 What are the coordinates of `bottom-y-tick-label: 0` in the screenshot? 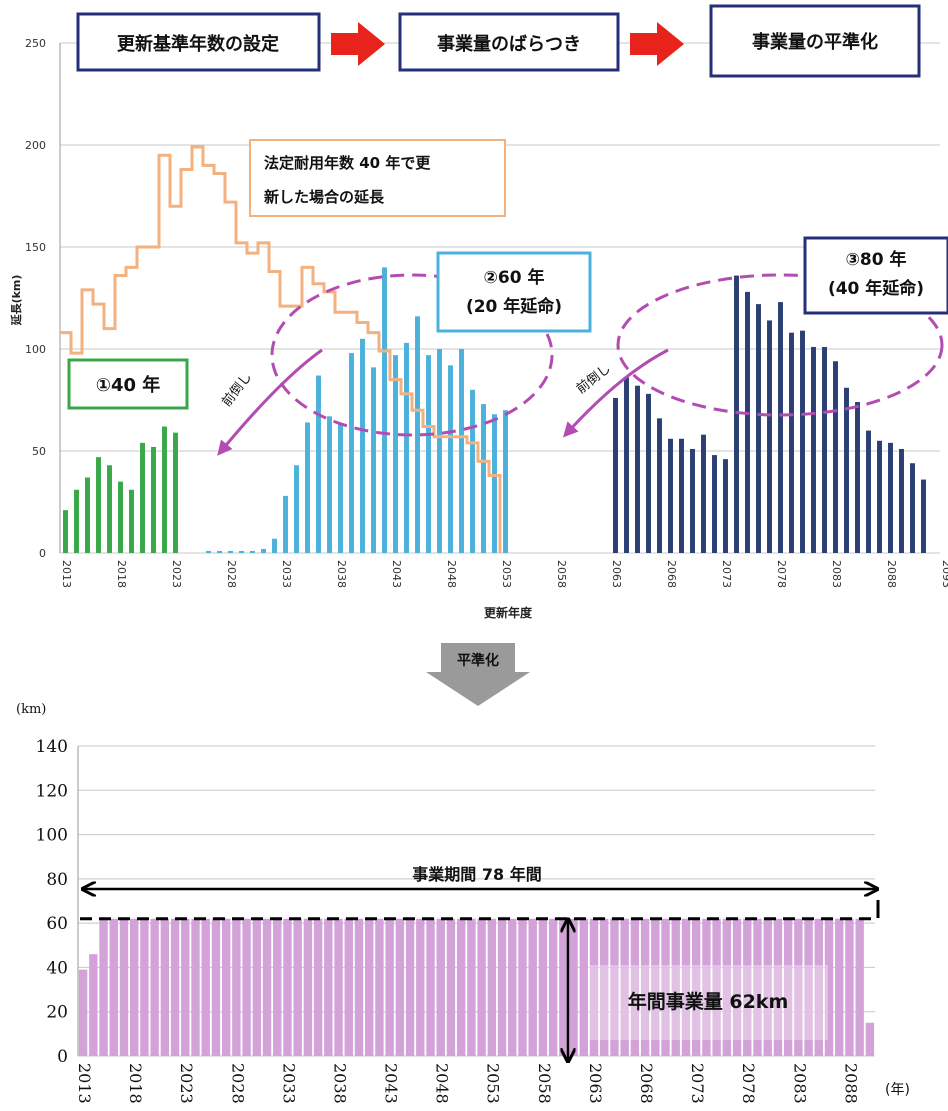 It's located at (62, 1057).